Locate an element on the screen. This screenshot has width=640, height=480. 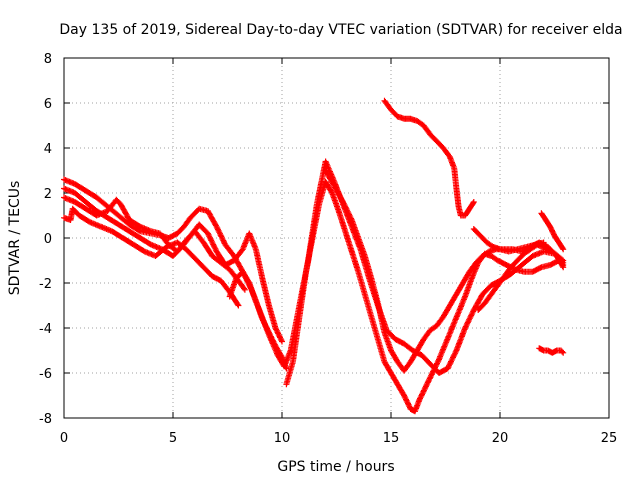
x-tick-label: 10 is located at coordinates (282, 438).